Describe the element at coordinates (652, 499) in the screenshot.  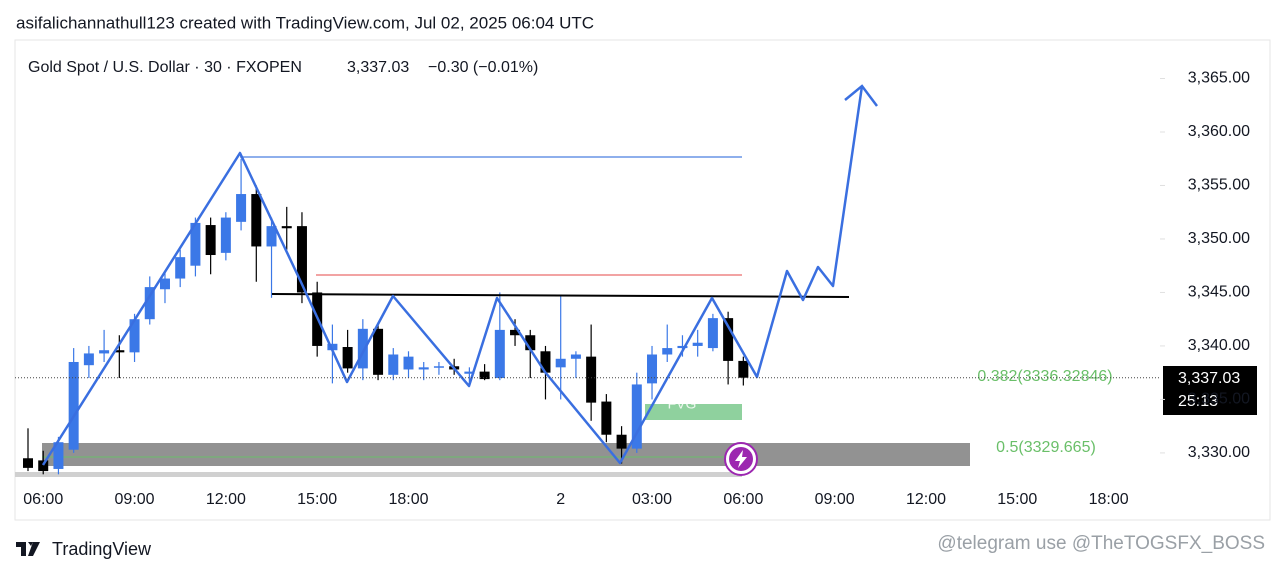
I see `x-tick-label: 03:00` at that location.